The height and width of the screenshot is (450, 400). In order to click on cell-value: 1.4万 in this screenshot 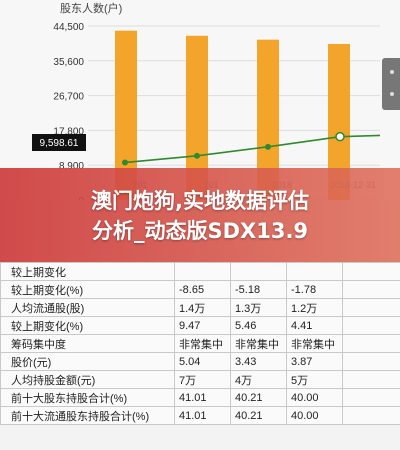, I will do `click(202, 307)`.